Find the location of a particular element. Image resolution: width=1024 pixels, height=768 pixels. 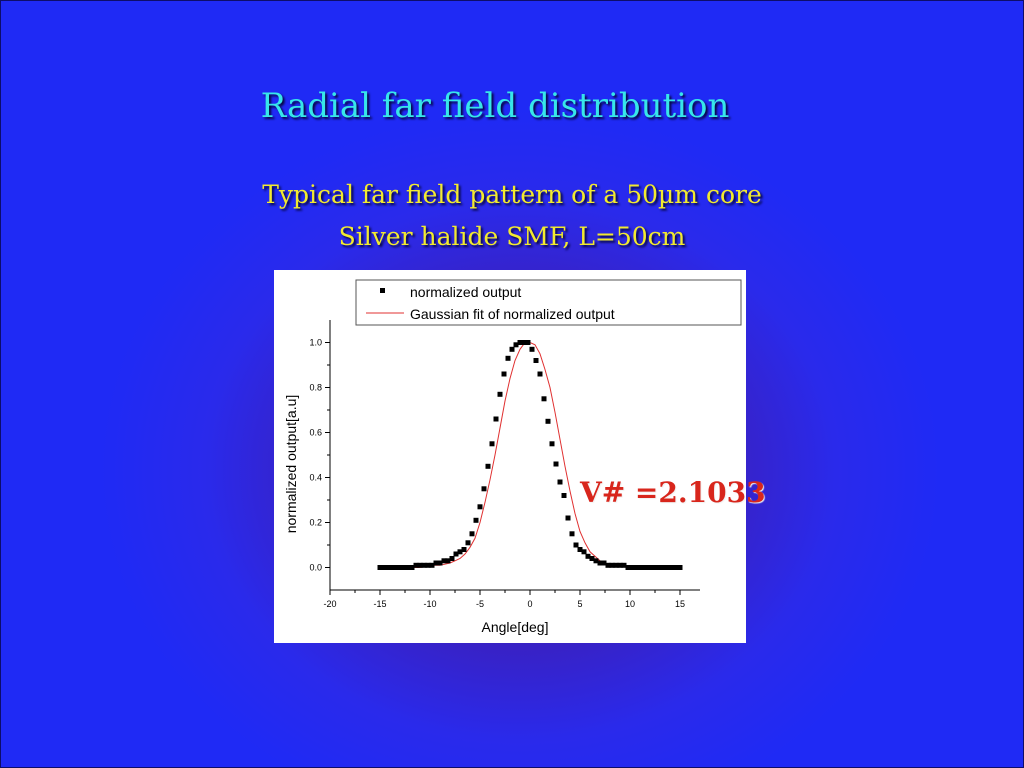

slide-subtitle-line1: Typical far field pattern of a 50µm core is located at coordinates (512, 194).